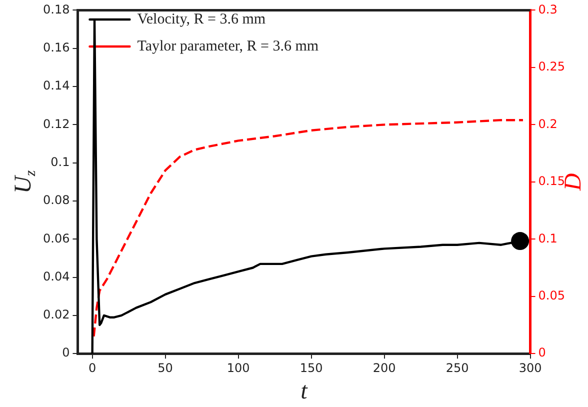  Describe the element at coordinates (228, 46) in the screenshot. I see `legend-label: Taylor parameter, R = 3.6 mm` at that location.